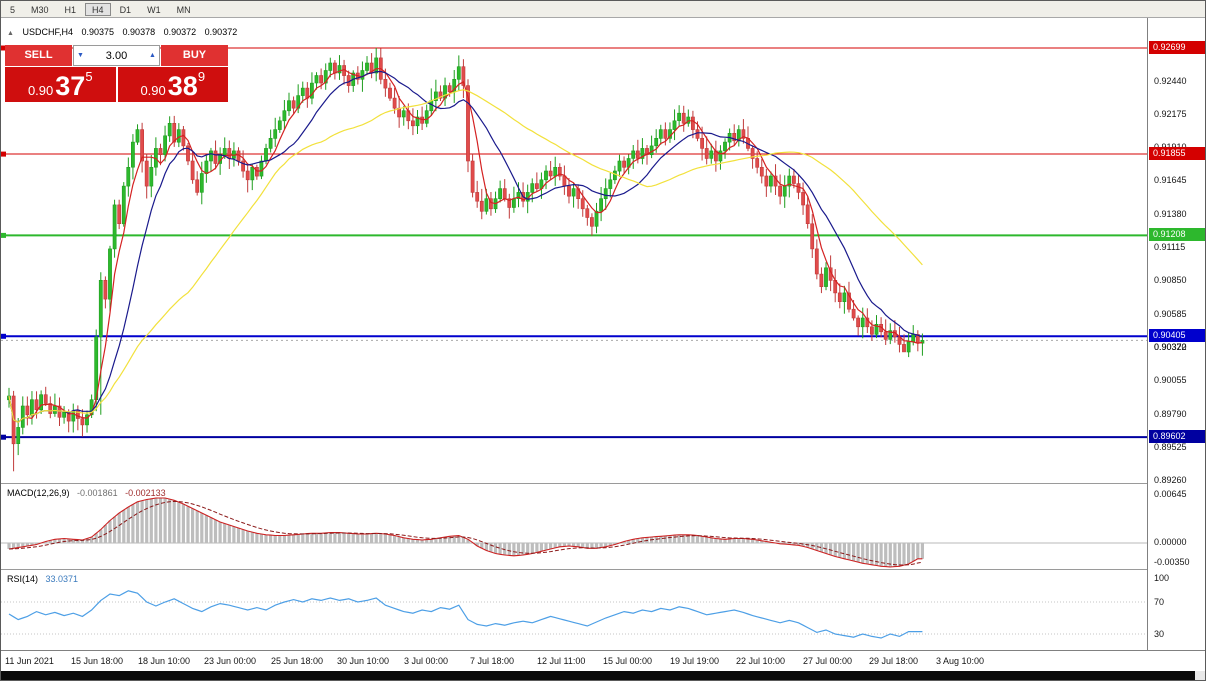 The image size is (1206, 681). Describe the element at coordinates (125, 9) in the screenshot. I see `timeframe-button-d1: D1` at that location.